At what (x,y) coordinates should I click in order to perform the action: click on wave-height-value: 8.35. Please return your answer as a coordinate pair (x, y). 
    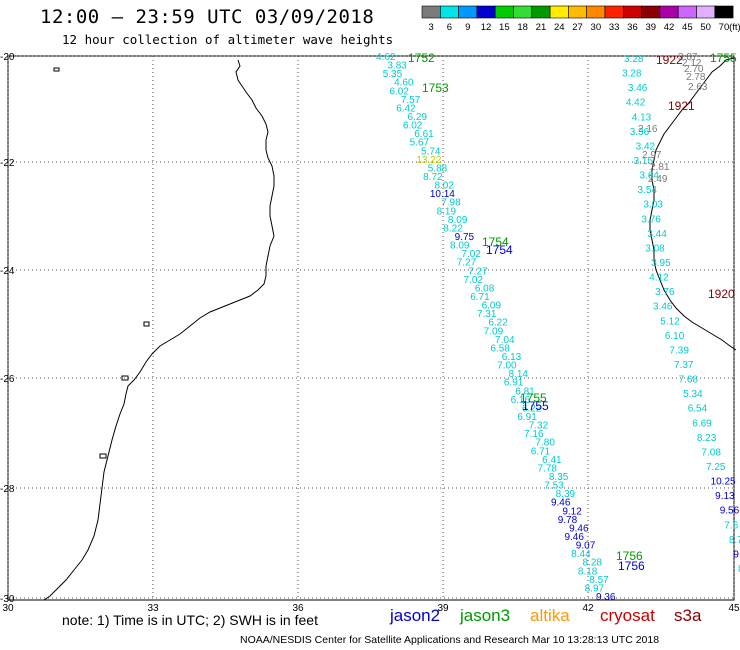
    Looking at the image, I should click on (559, 477).